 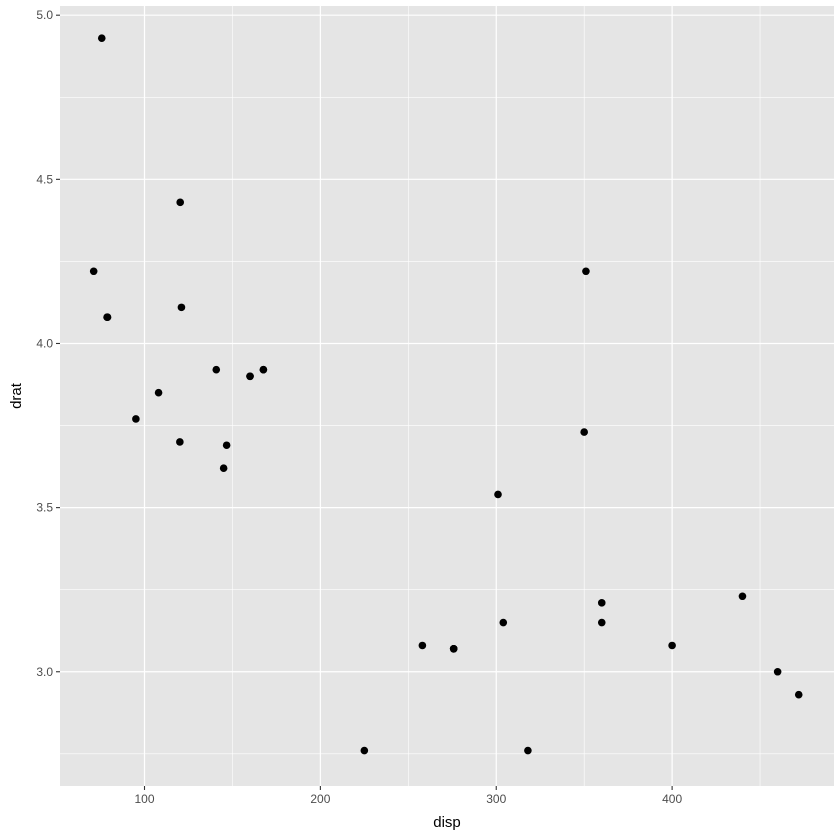 I want to click on y-tick-label: 3.0, so click(x=44, y=672).